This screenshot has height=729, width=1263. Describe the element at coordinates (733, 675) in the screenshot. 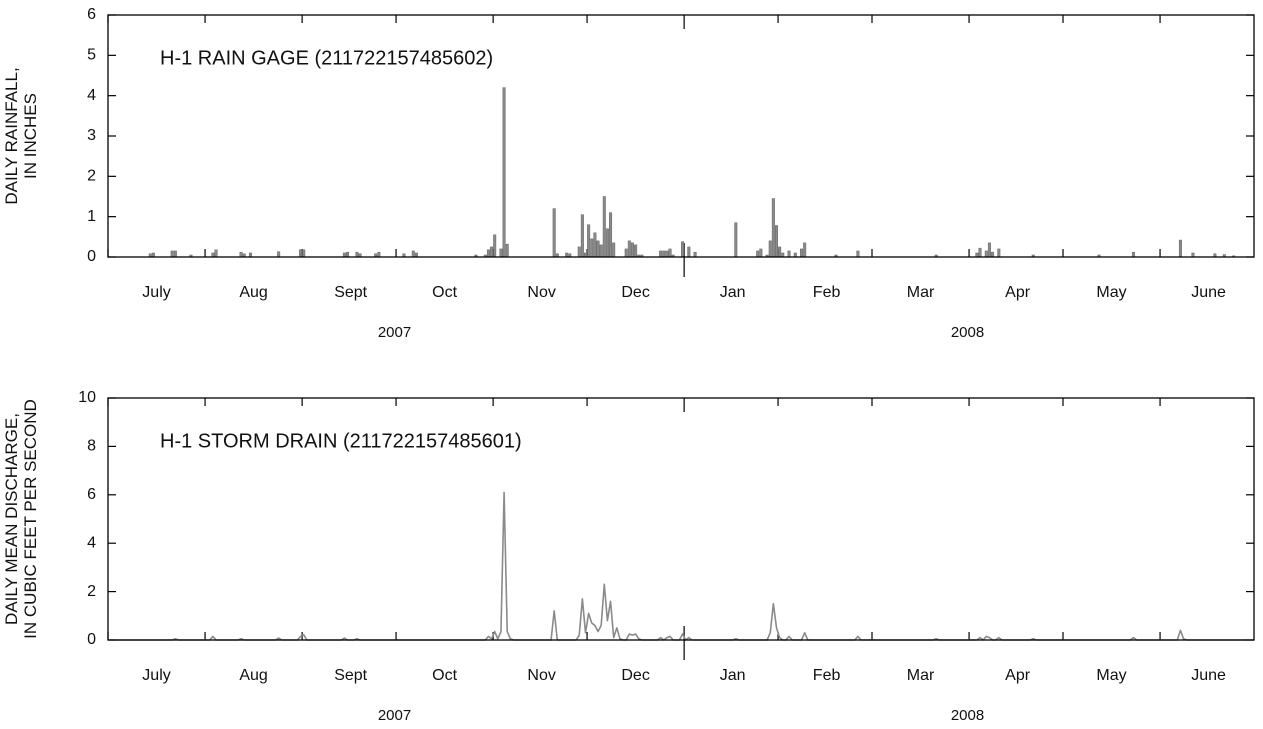

I see `x-tick-label: Jan` at that location.